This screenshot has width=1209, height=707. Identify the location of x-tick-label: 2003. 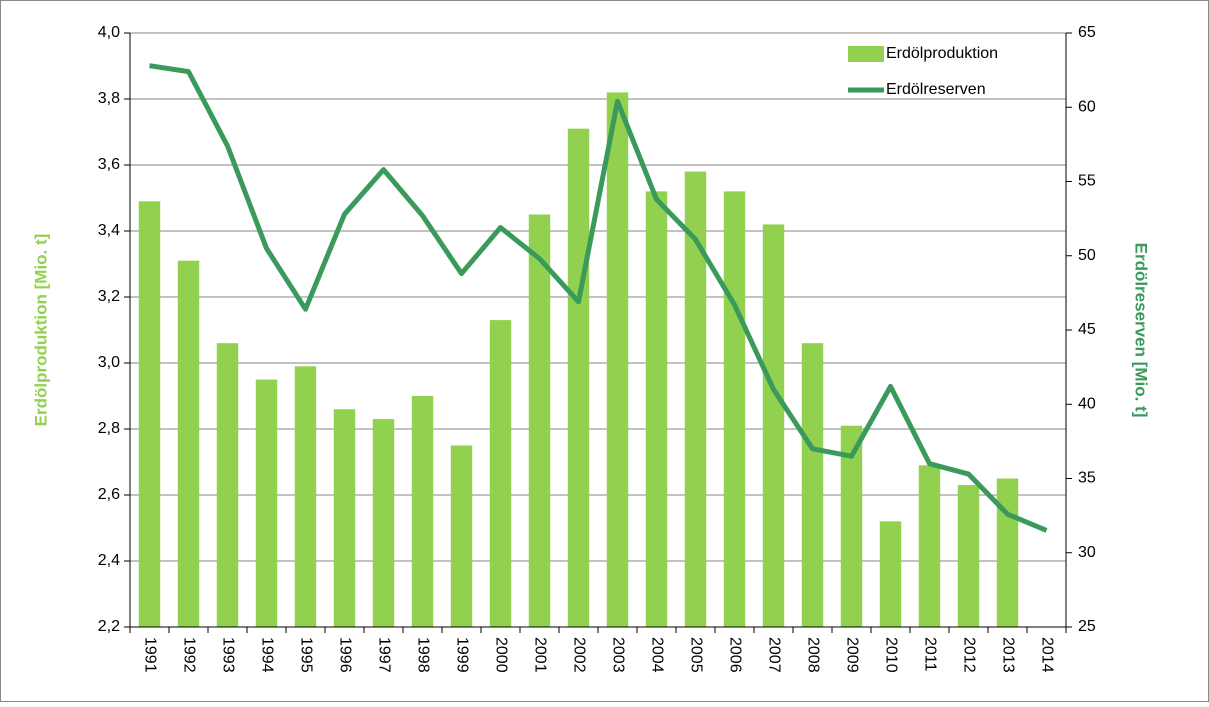
(617, 655).